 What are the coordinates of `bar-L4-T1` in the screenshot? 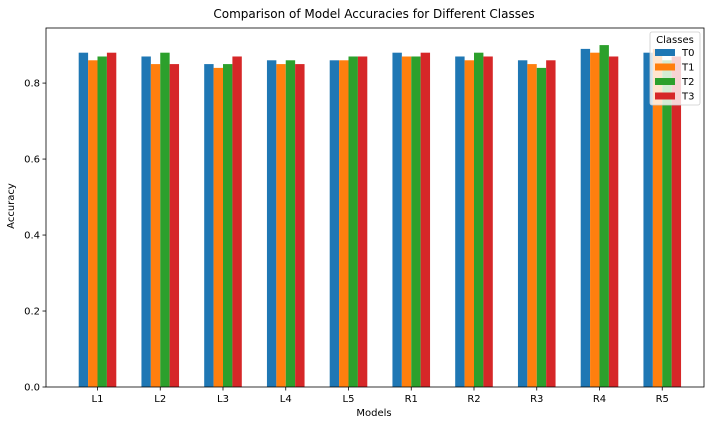 It's located at (281, 225).